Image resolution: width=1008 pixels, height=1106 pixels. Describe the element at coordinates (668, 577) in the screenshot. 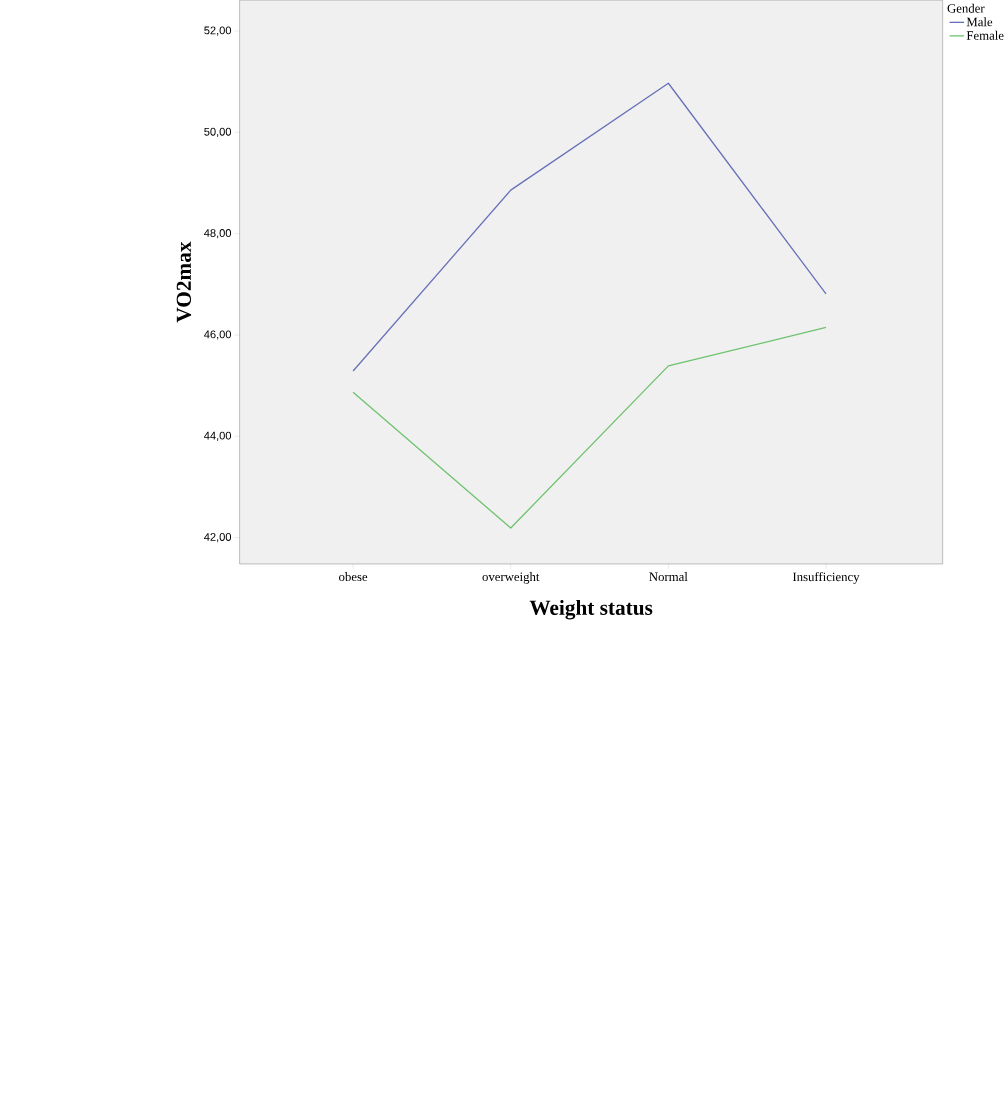

I see `x-tick-label: Normal` at that location.